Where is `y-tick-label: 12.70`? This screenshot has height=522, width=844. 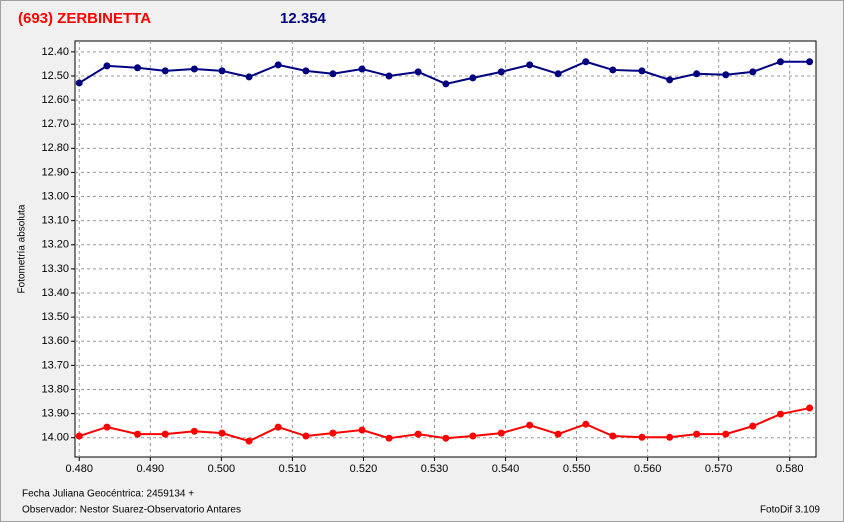 y-tick-label: 12.70 is located at coordinates (55, 124).